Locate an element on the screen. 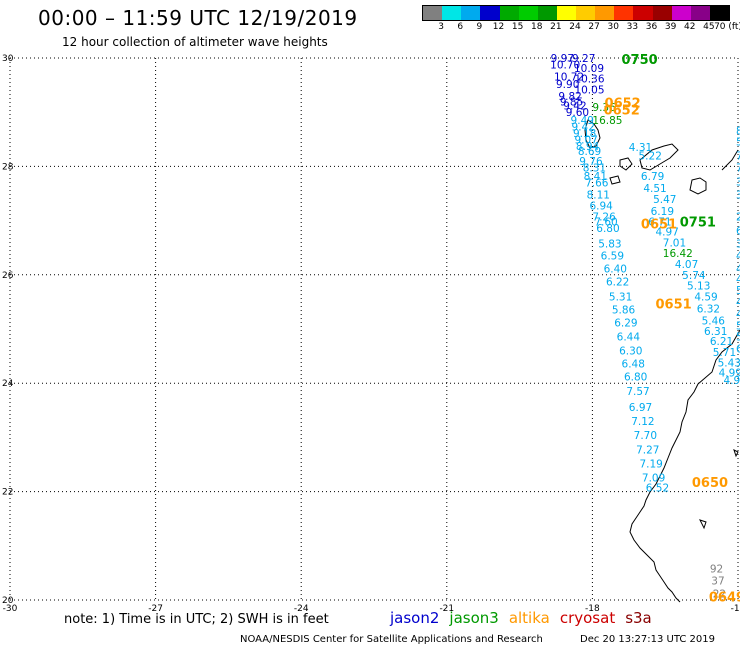  wave-height-reading: 8.11 is located at coordinates (598, 196).